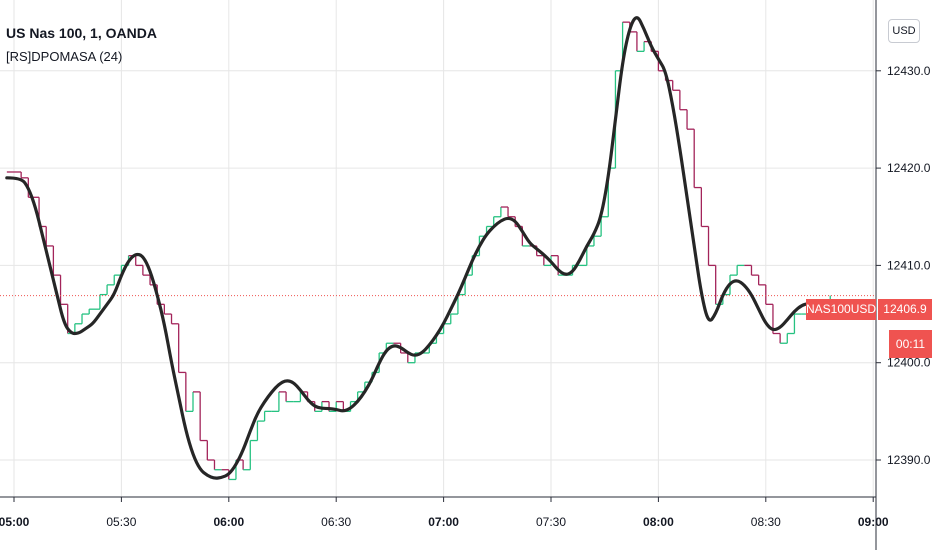 This screenshot has height=550, width=932. What do you see at coordinates (81, 33) in the screenshot?
I see `symbol-label: US Nas 100, 1, OANDA` at bounding box center [81, 33].